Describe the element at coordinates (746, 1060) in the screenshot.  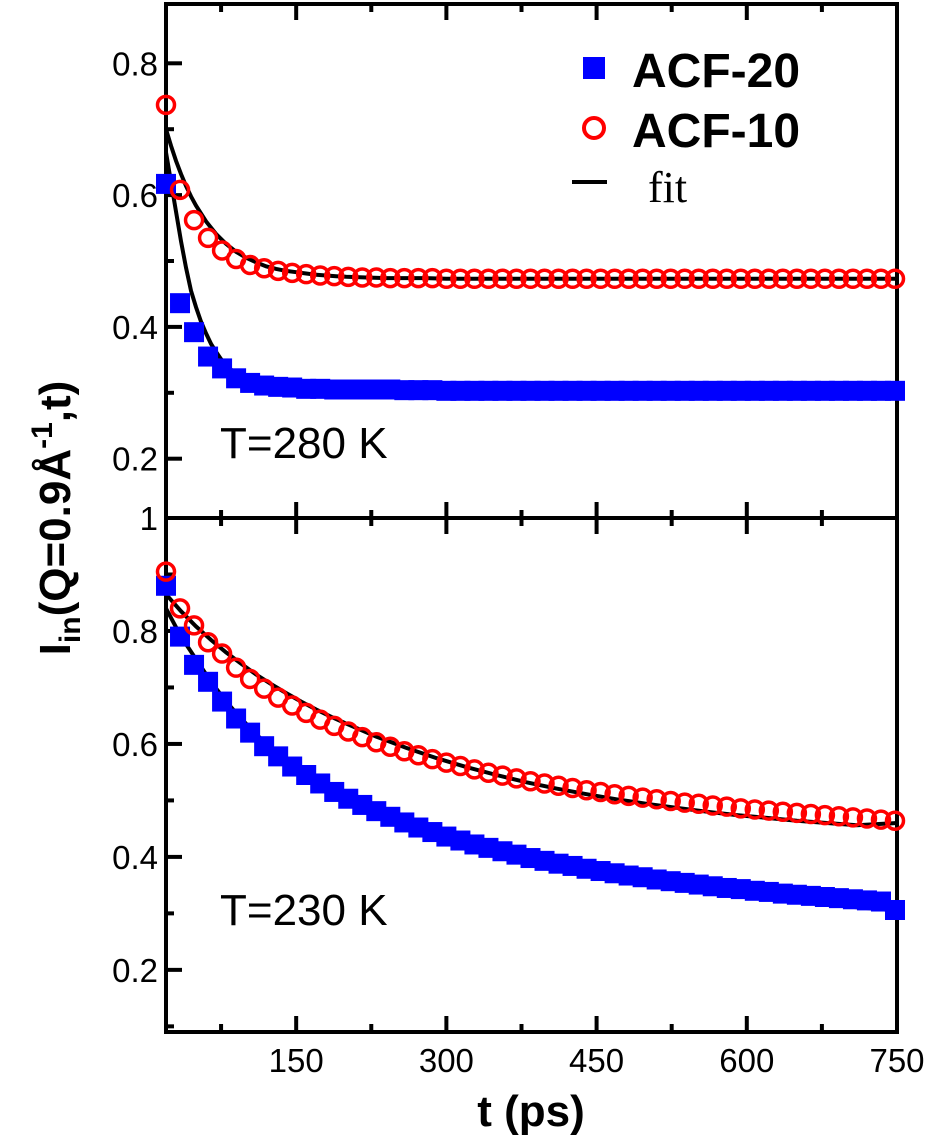
I see `x-tick-label: 600` at that location.